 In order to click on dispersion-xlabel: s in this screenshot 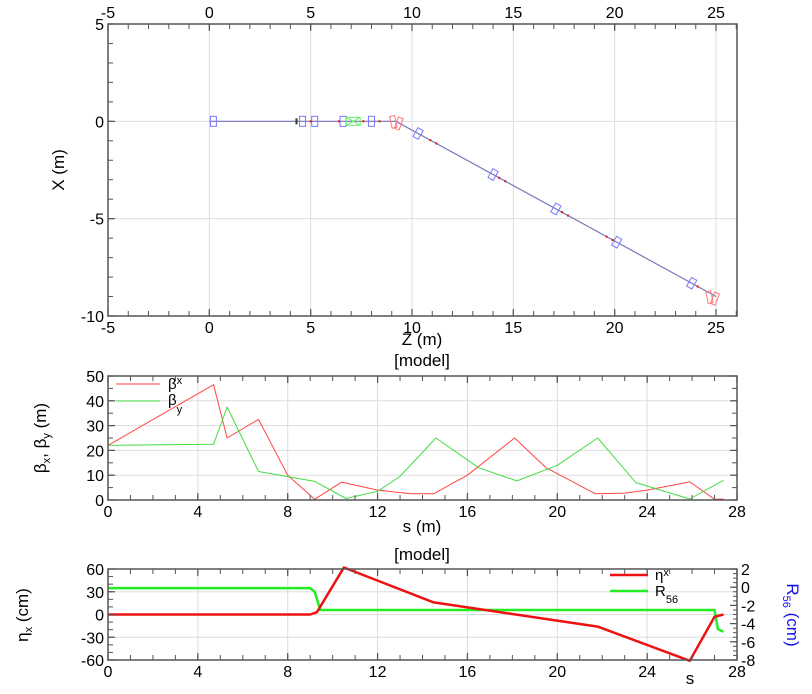, I will do `click(690, 678)`.